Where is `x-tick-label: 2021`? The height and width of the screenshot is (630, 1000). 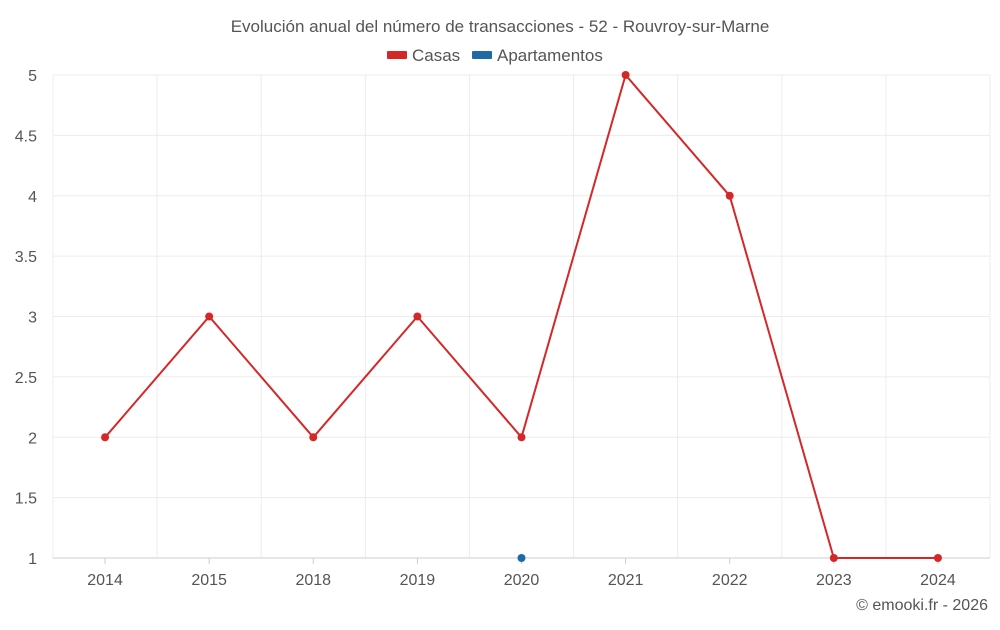 x-tick-label: 2021 is located at coordinates (626, 580).